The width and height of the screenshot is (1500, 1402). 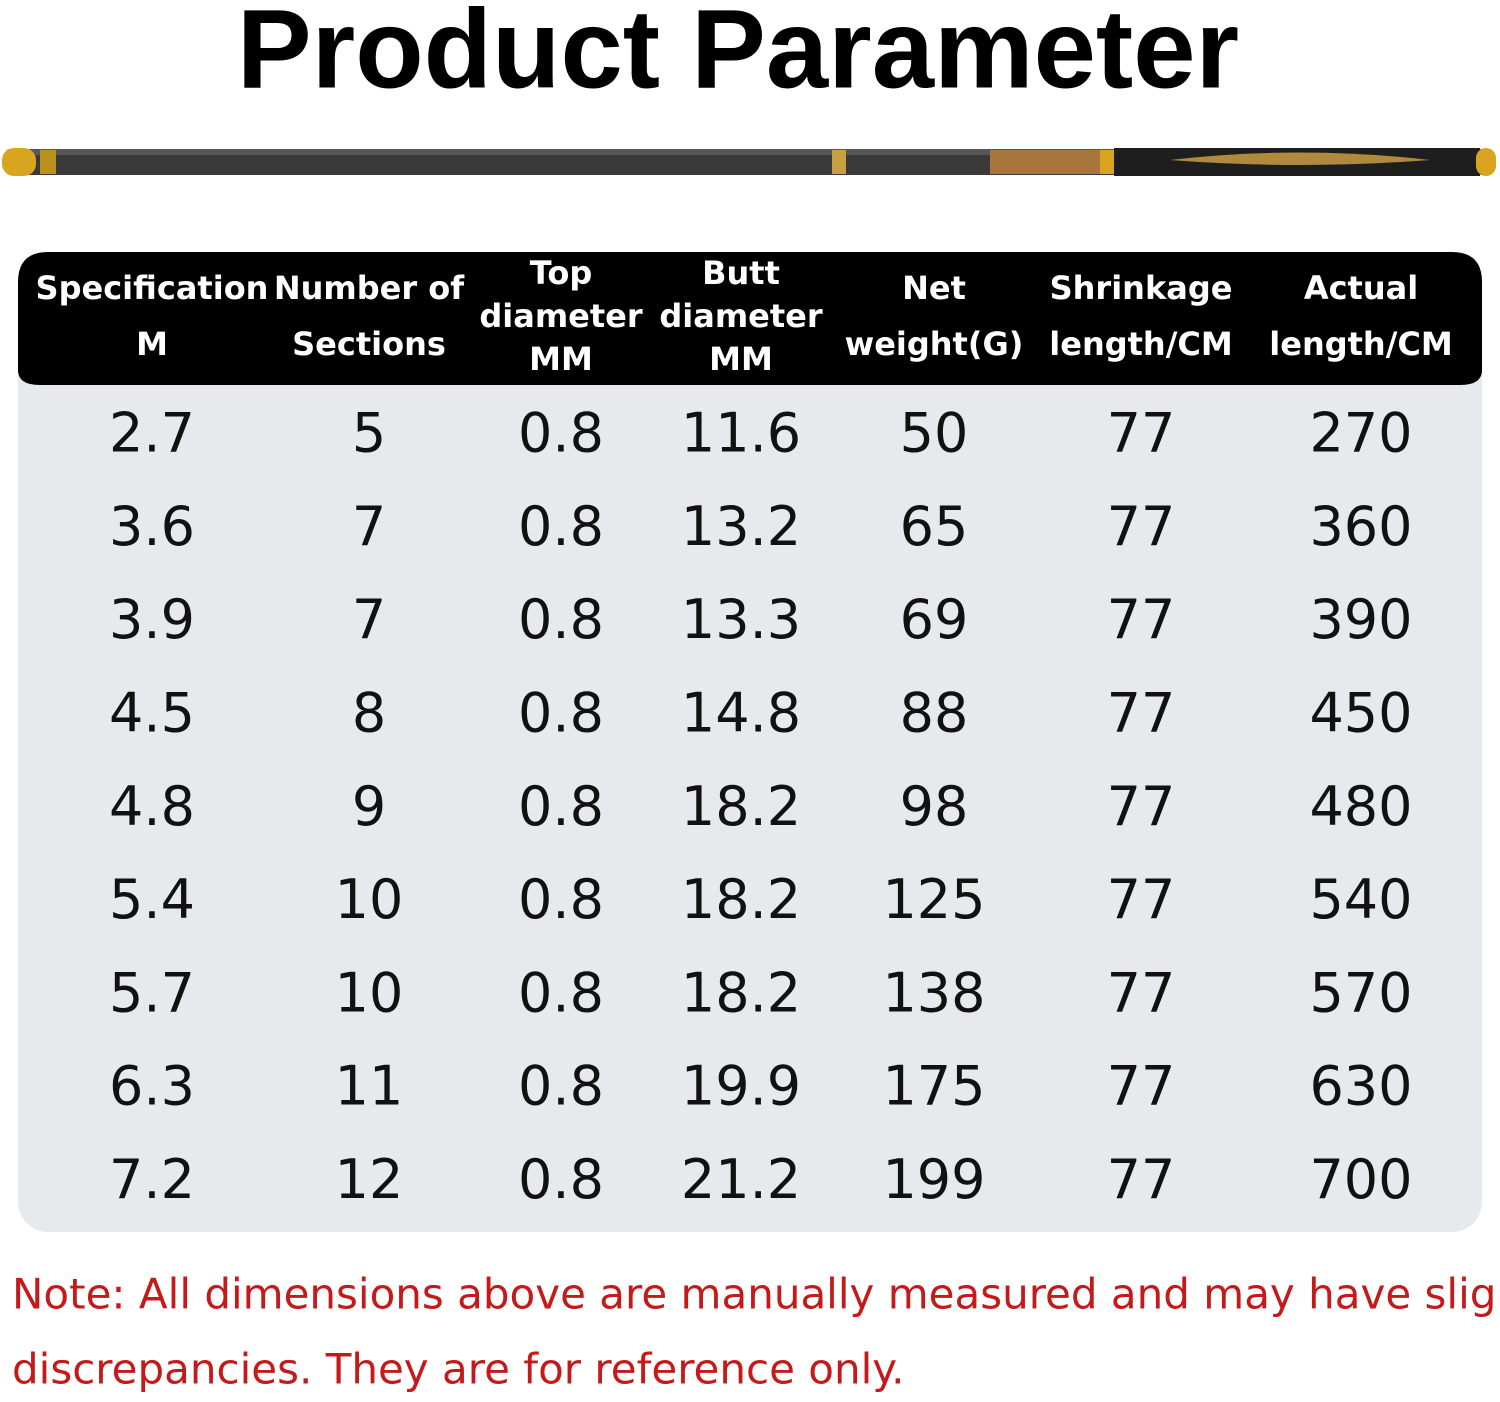 What do you see at coordinates (741, 713) in the screenshot?
I see `table-cell: 14.8` at bounding box center [741, 713].